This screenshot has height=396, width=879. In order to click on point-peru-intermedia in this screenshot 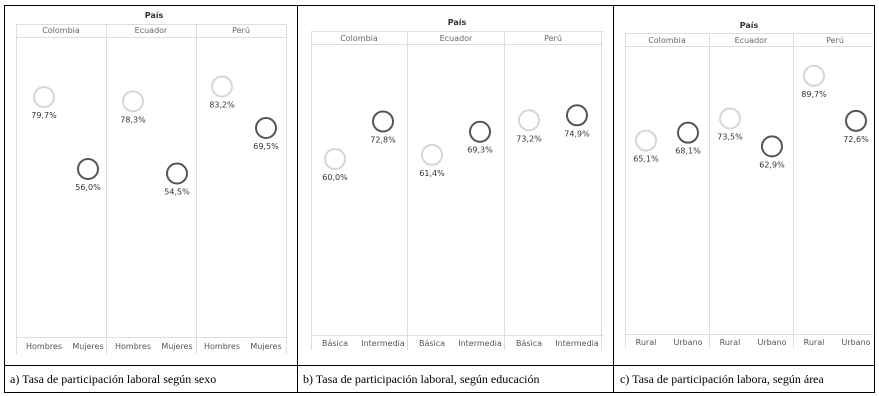, I will do `click(577, 115)`.